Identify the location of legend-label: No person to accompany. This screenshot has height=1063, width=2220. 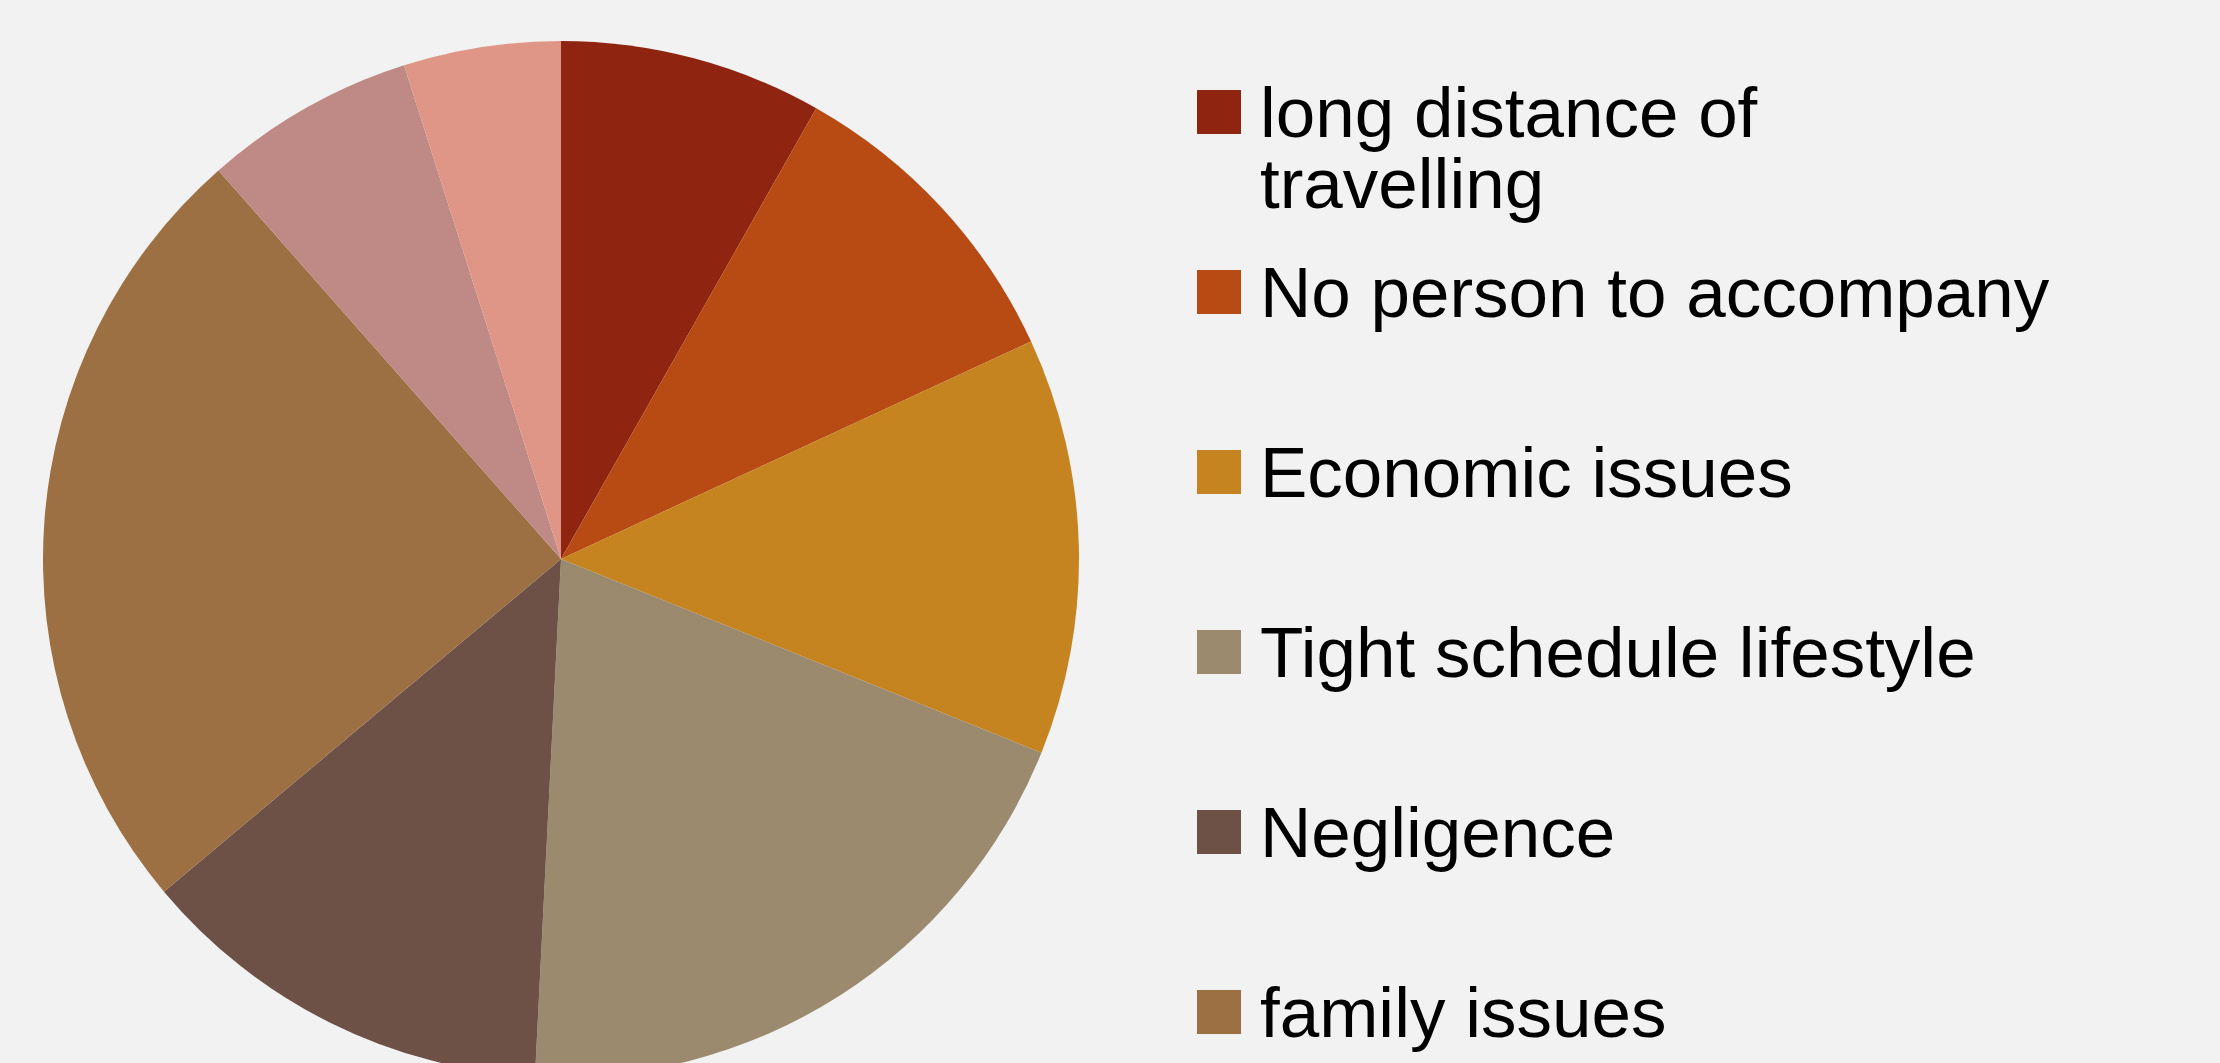
(1655, 292).